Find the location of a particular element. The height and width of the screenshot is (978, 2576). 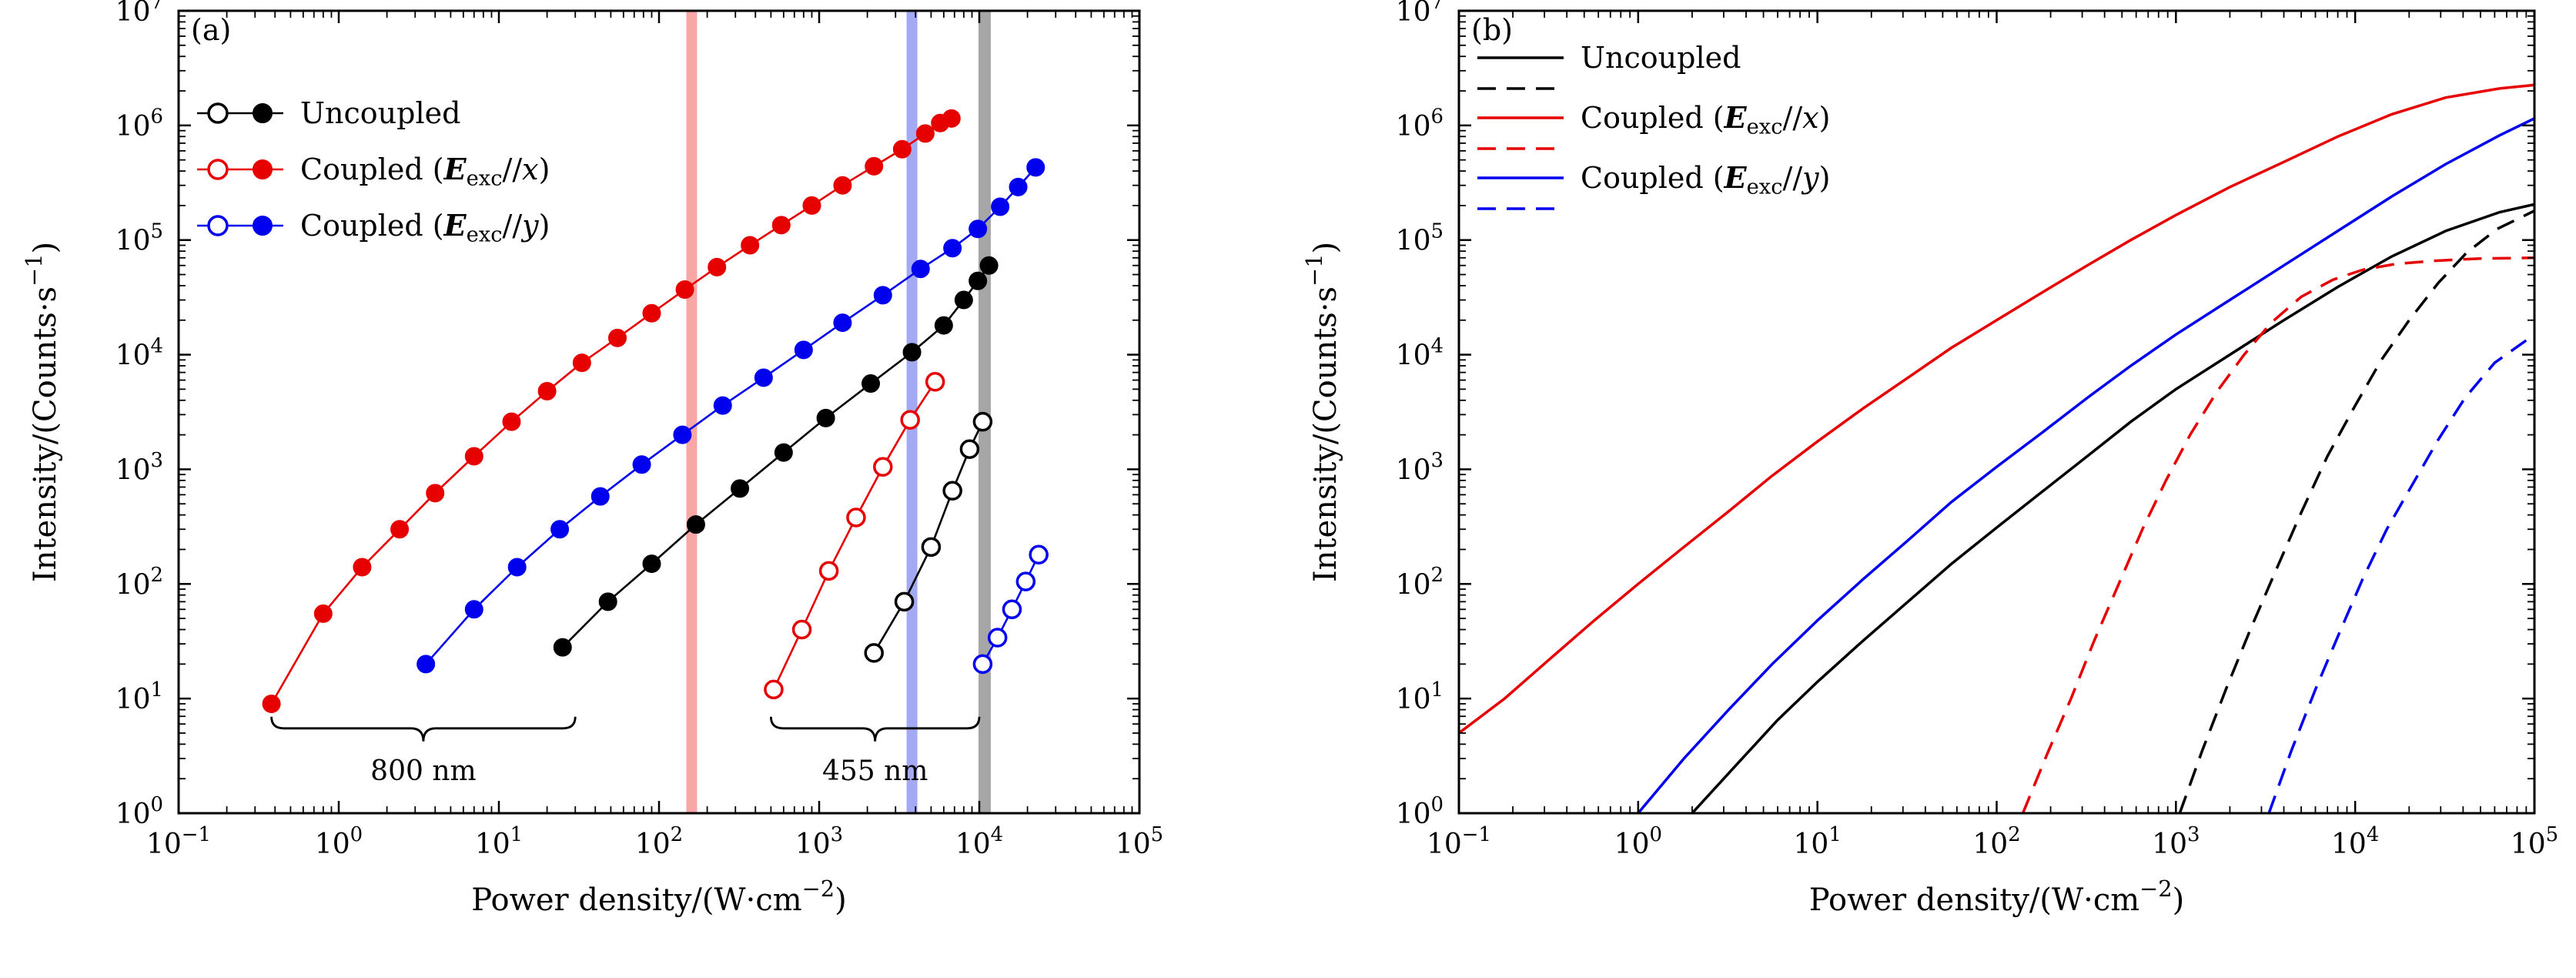

series-uncoupled-dashed is located at coordinates (2356, 511).